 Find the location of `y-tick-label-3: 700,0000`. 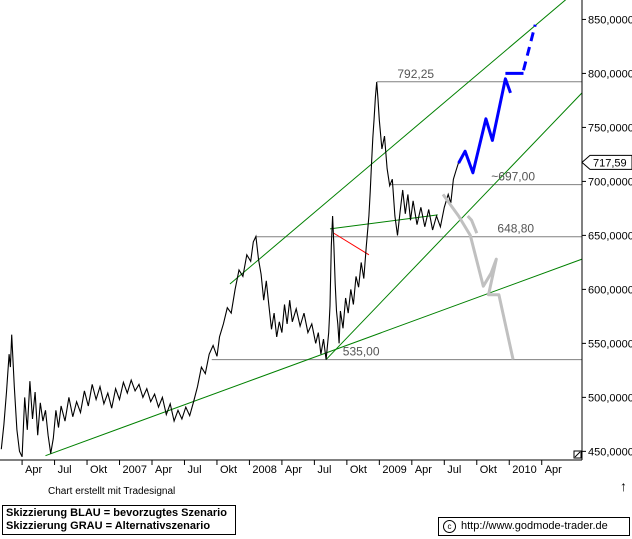

y-tick-label-3: 700,0000 is located at coordinates (610, 182).